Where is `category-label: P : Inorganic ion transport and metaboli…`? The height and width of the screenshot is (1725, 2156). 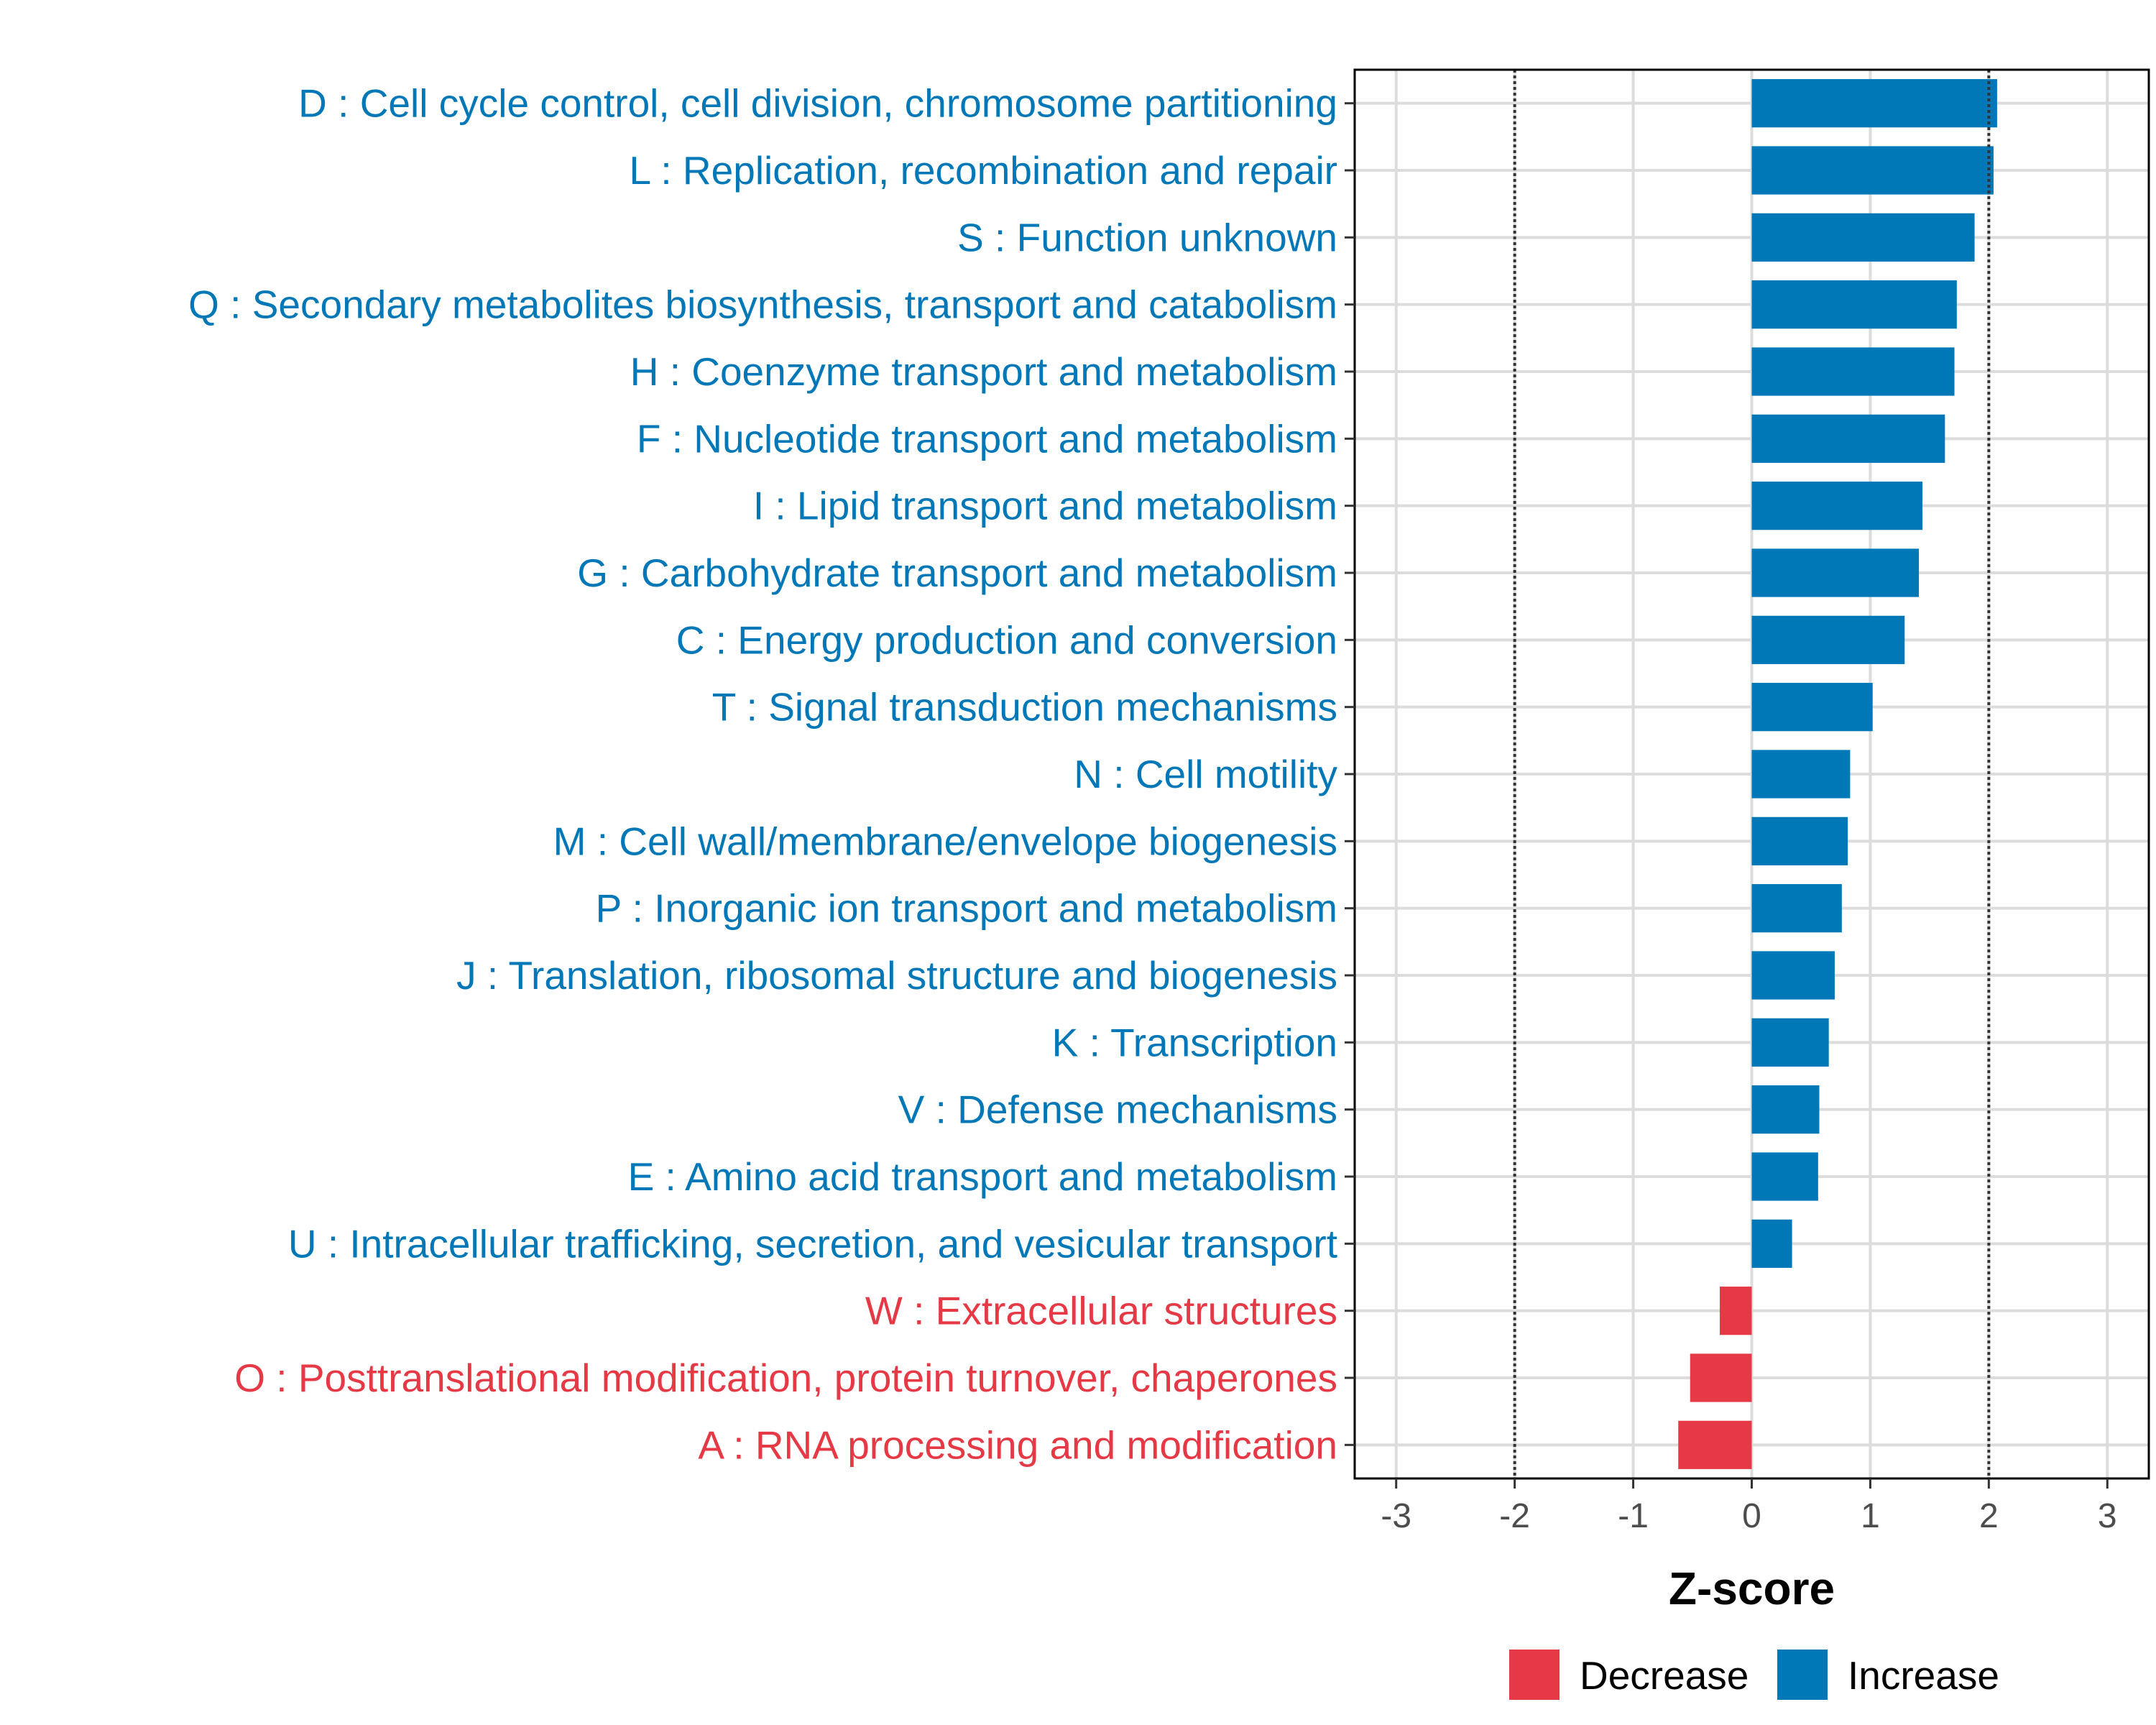 category-label: P : Inorganic ion transport and metaboli… is located at coordinates (967, 908).